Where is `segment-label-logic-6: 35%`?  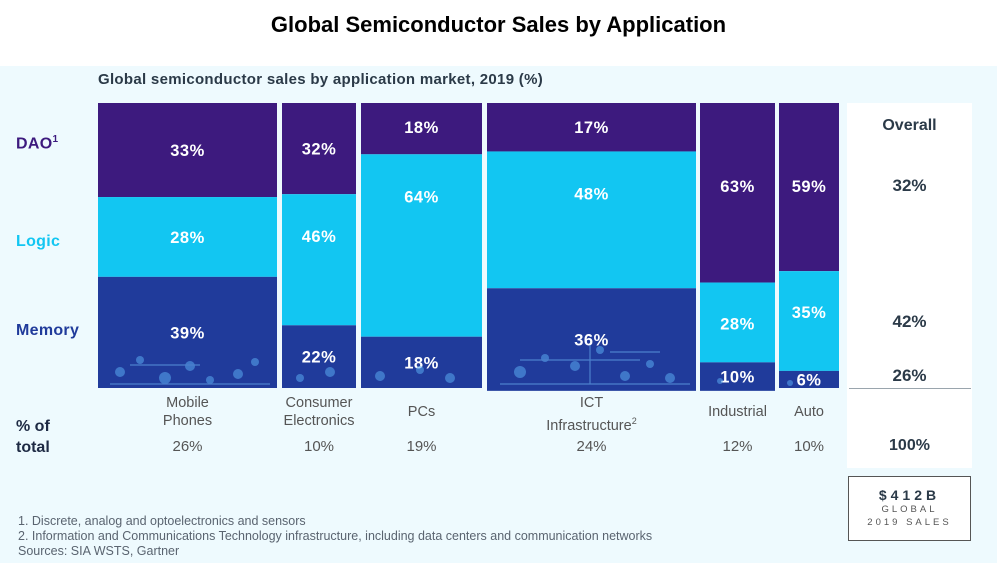
segment-label-logic-6: 35% is located at coordinates (809, 313).